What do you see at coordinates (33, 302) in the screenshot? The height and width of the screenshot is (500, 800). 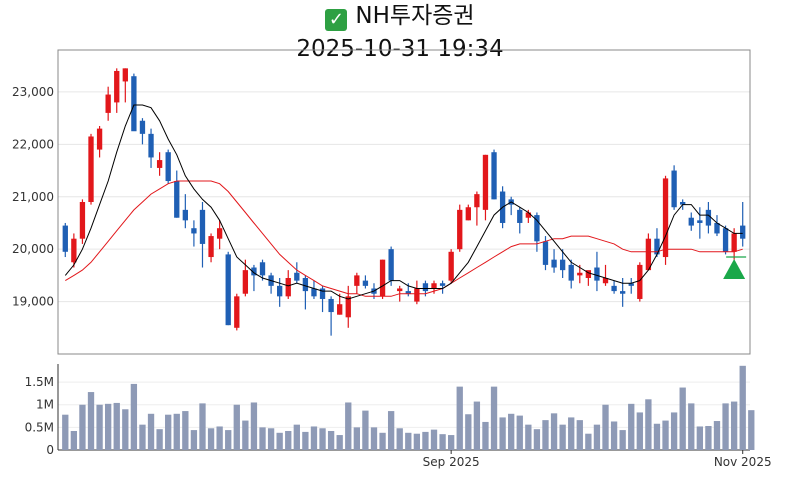 I see `price-tick-label: 19,000` at bounding box center [33, 302].